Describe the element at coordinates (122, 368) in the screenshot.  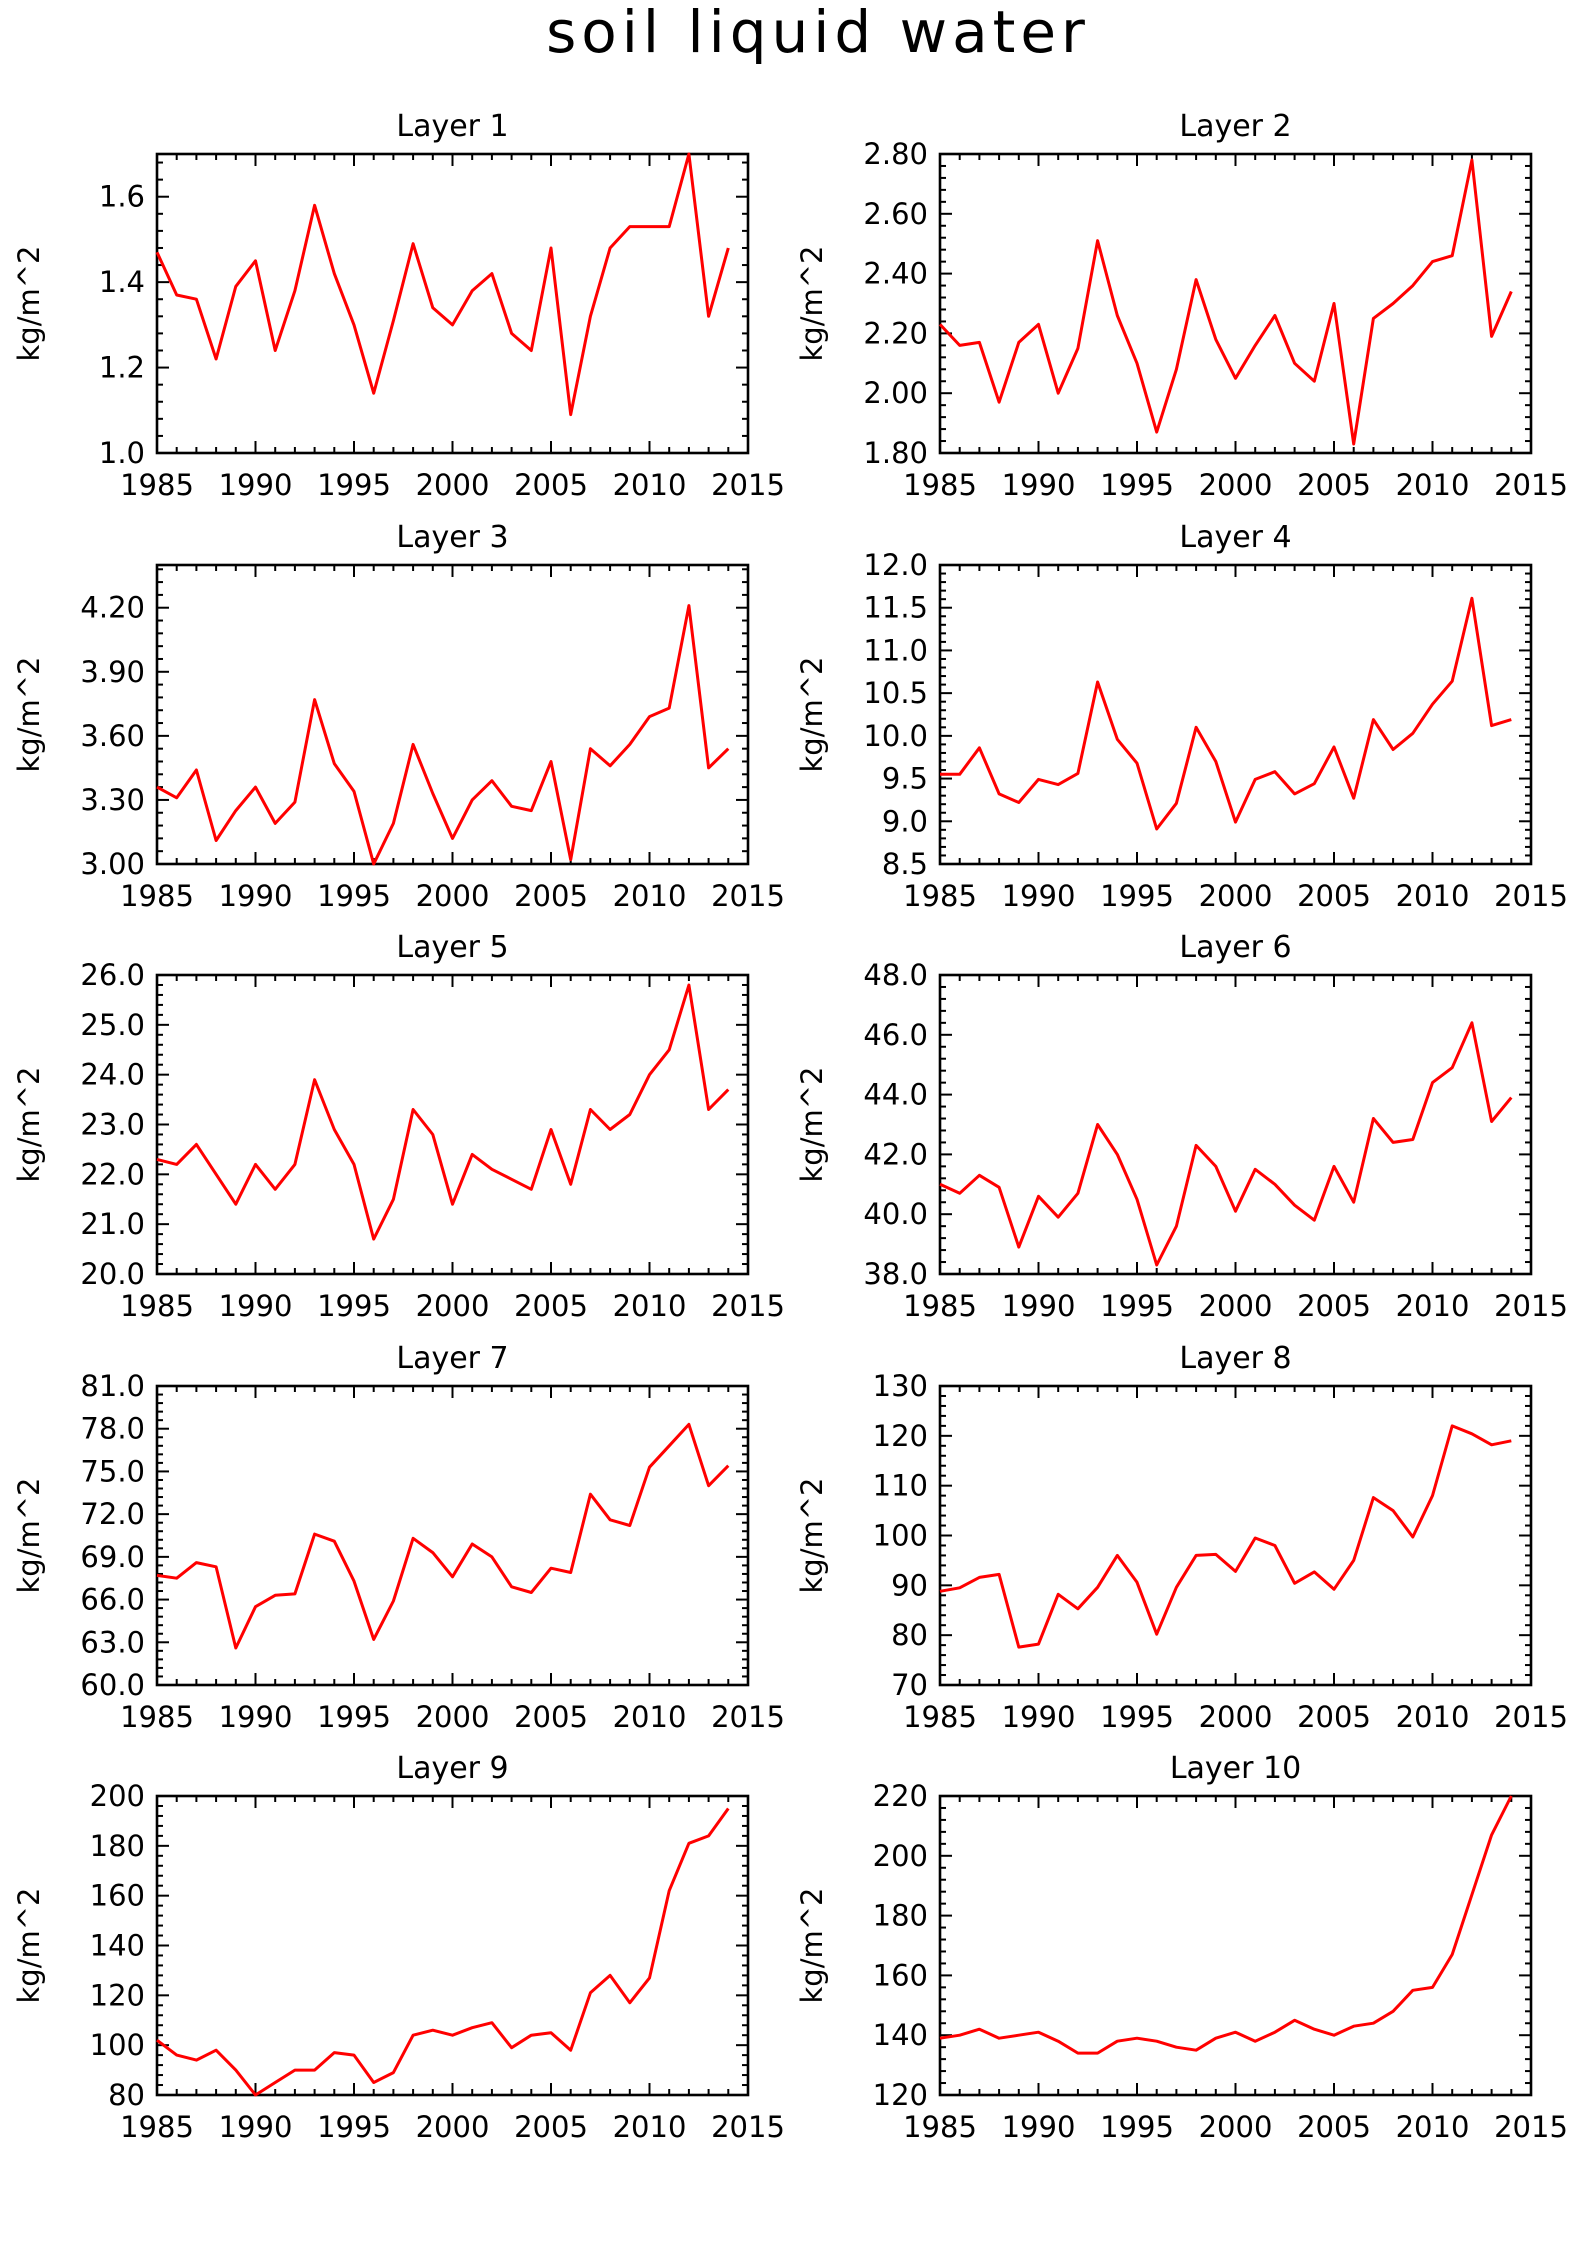
I see `y-tick-label: 1.2` at that location.